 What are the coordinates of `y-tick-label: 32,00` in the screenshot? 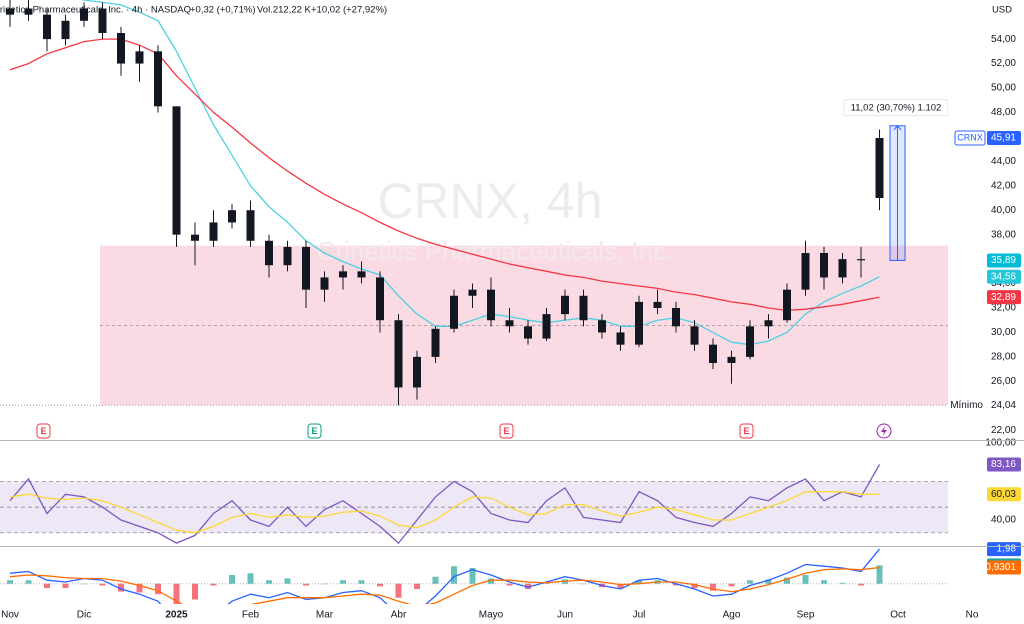 It's located at (1003, 308).